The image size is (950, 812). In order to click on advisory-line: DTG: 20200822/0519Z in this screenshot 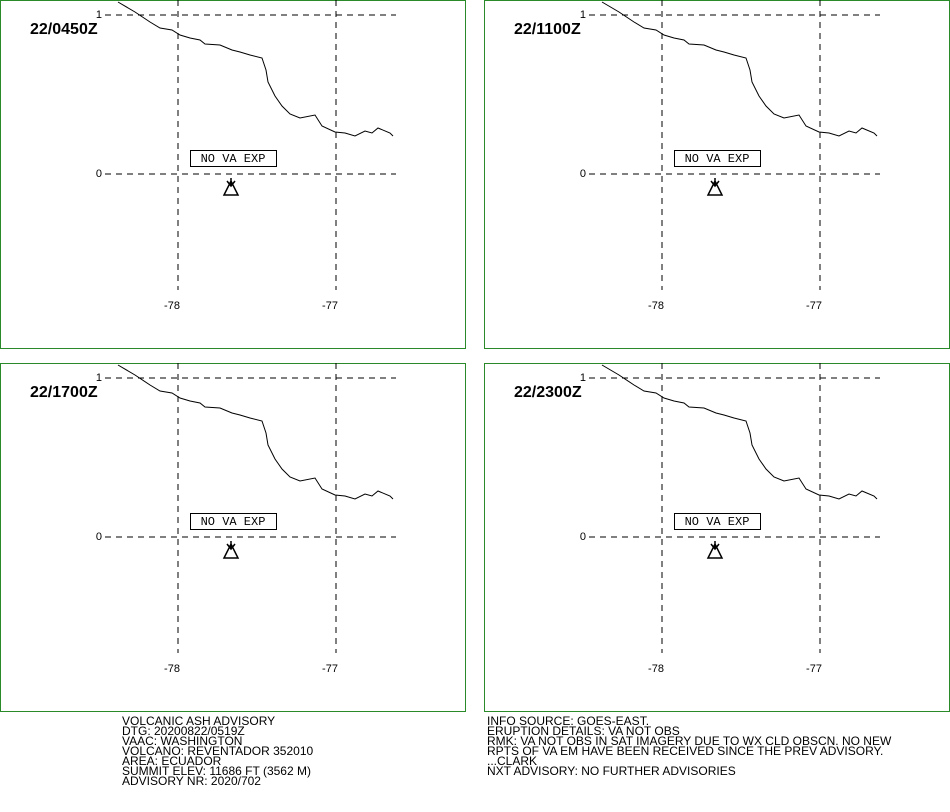, I will do `click(183, 731)`.